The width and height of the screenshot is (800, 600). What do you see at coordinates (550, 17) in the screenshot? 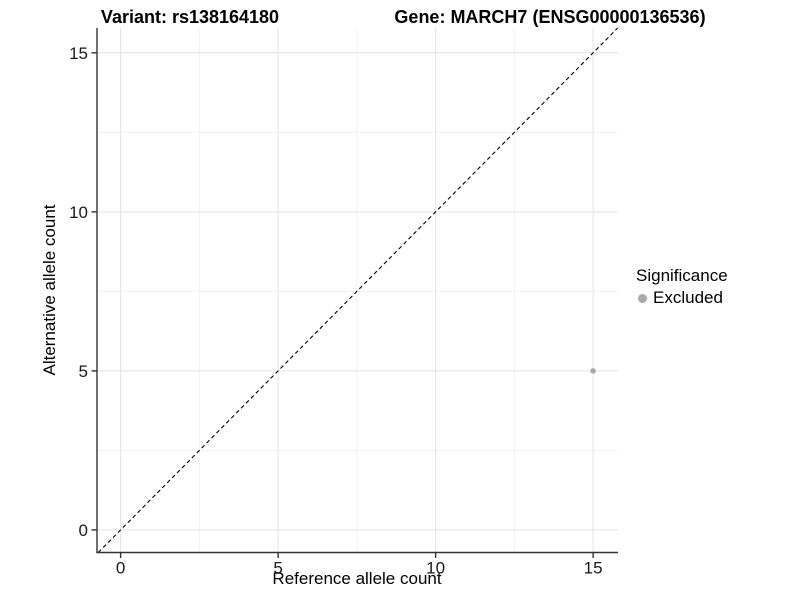
I see `gene-title: Gene: MARCH7 (ENSG00000136536)` at bounding box center [550, 17].